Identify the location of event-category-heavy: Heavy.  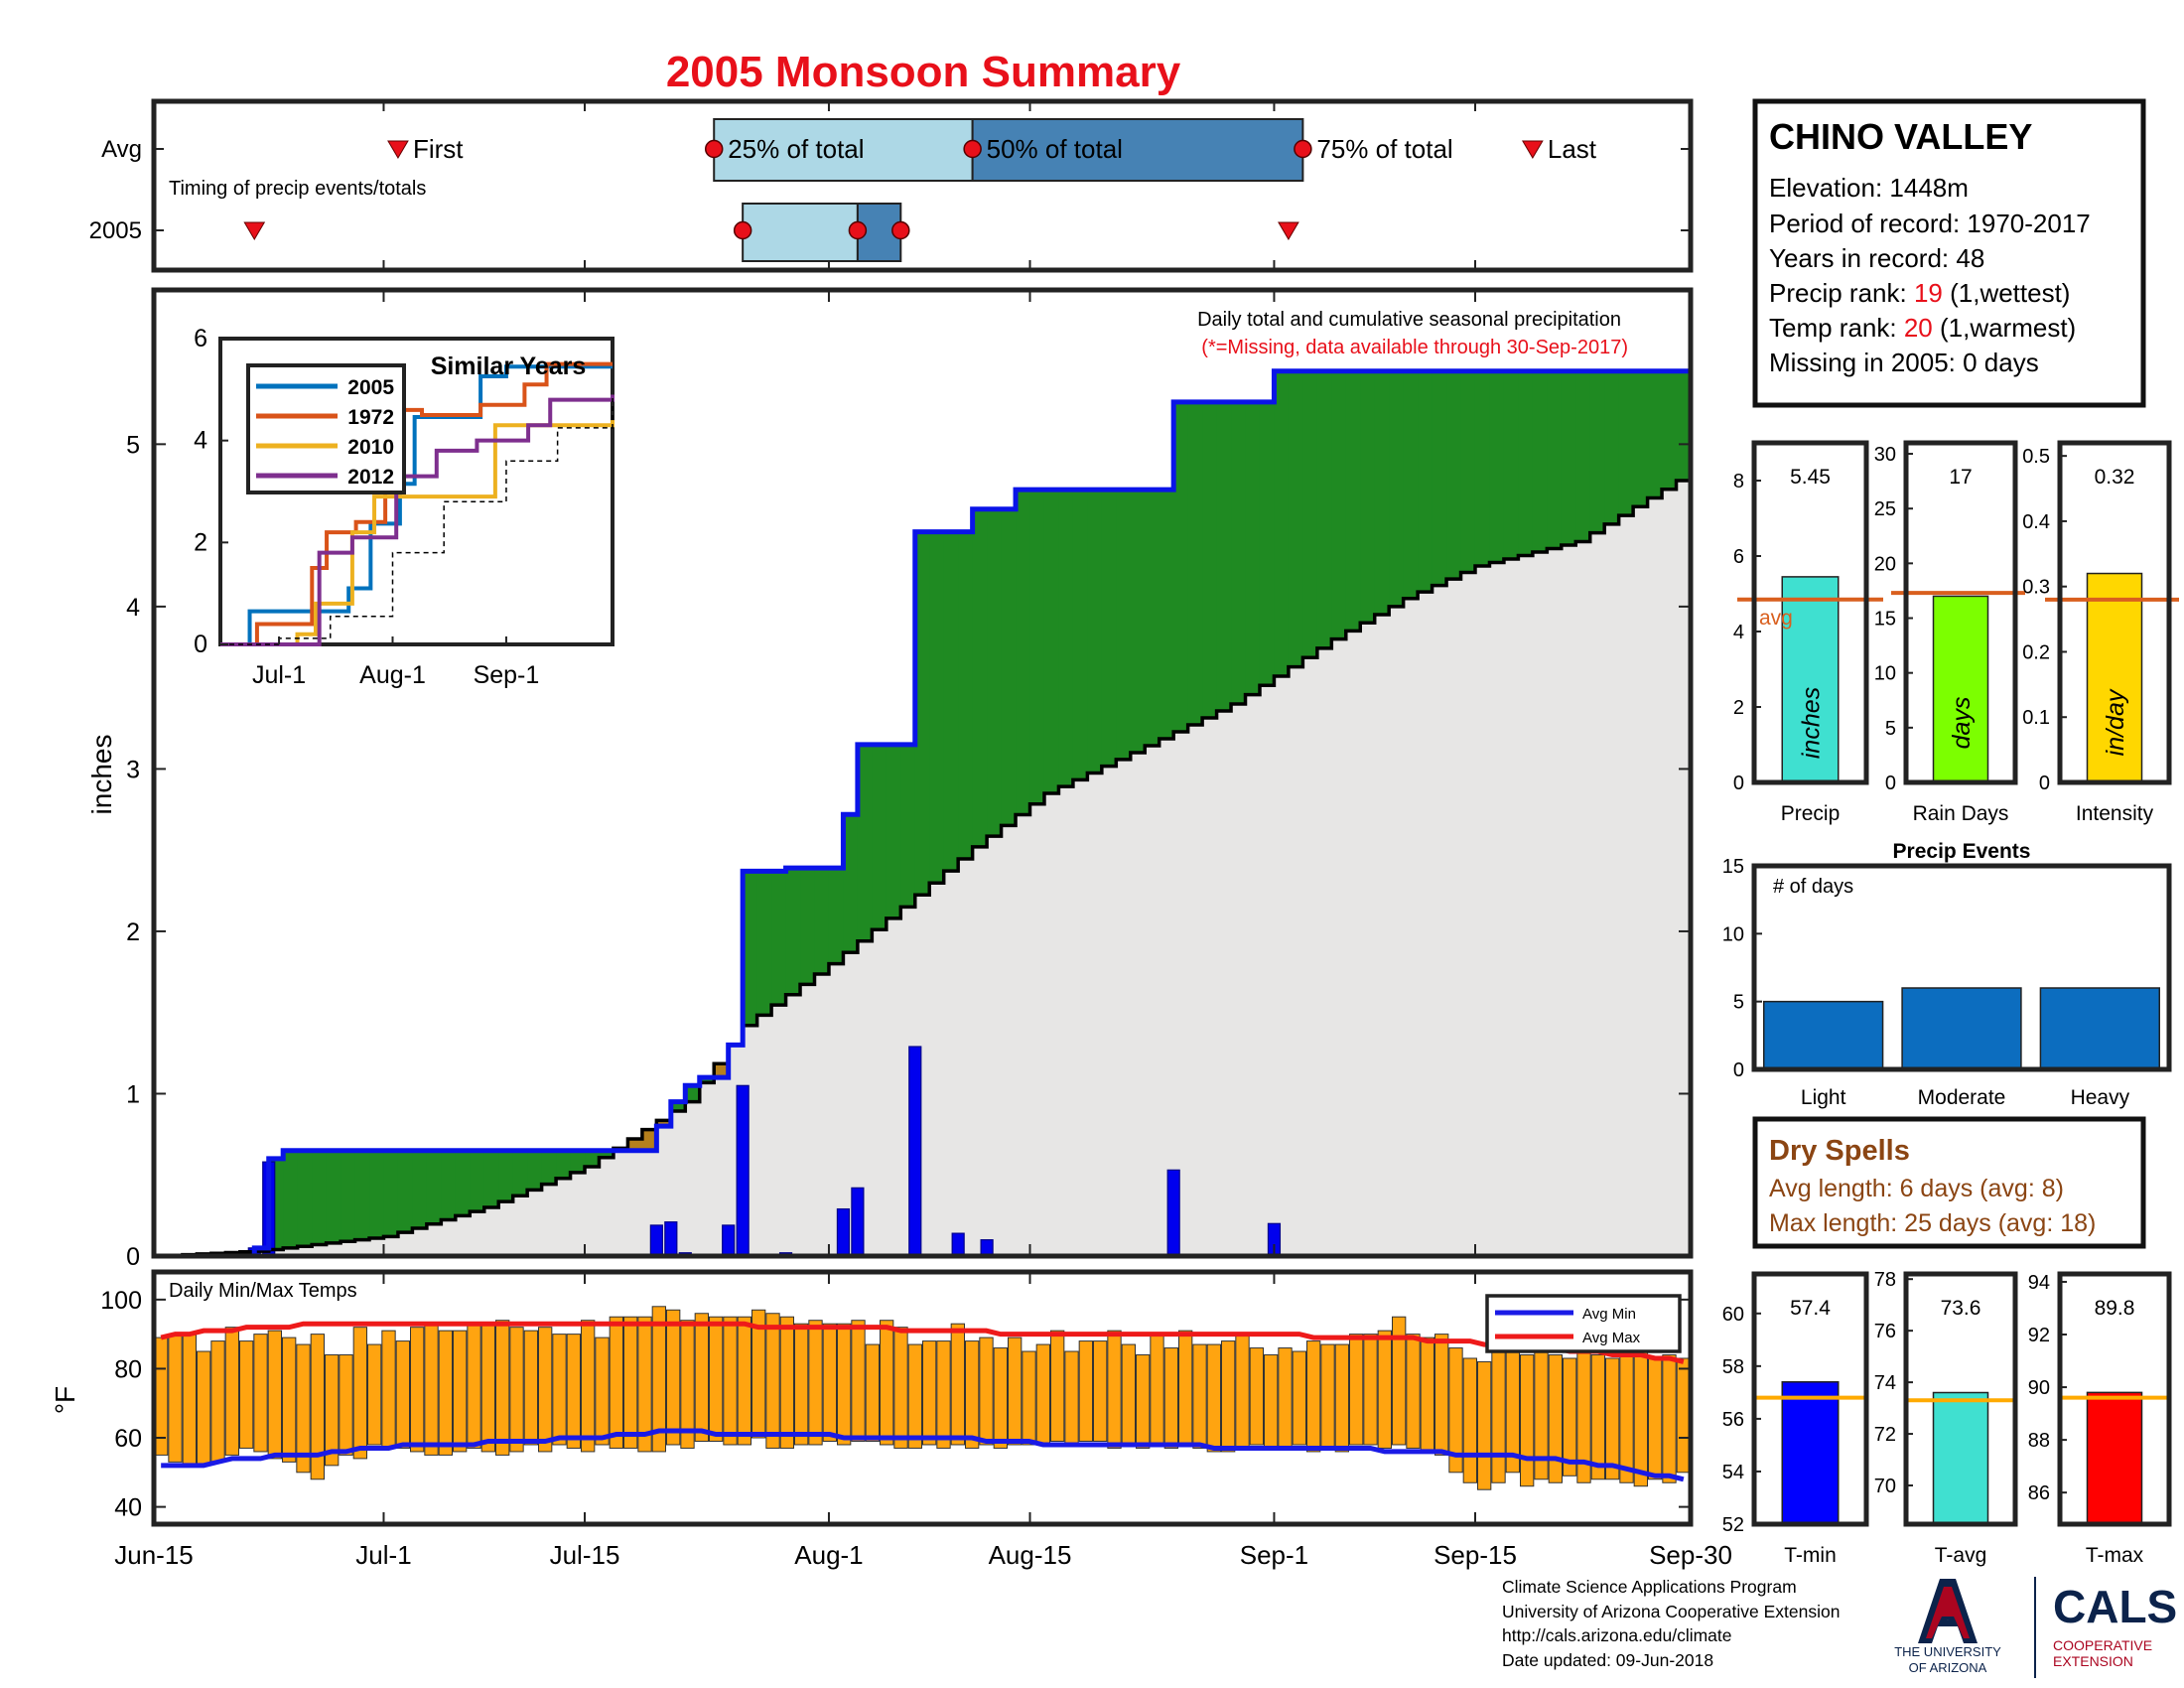
(2100, 1097).